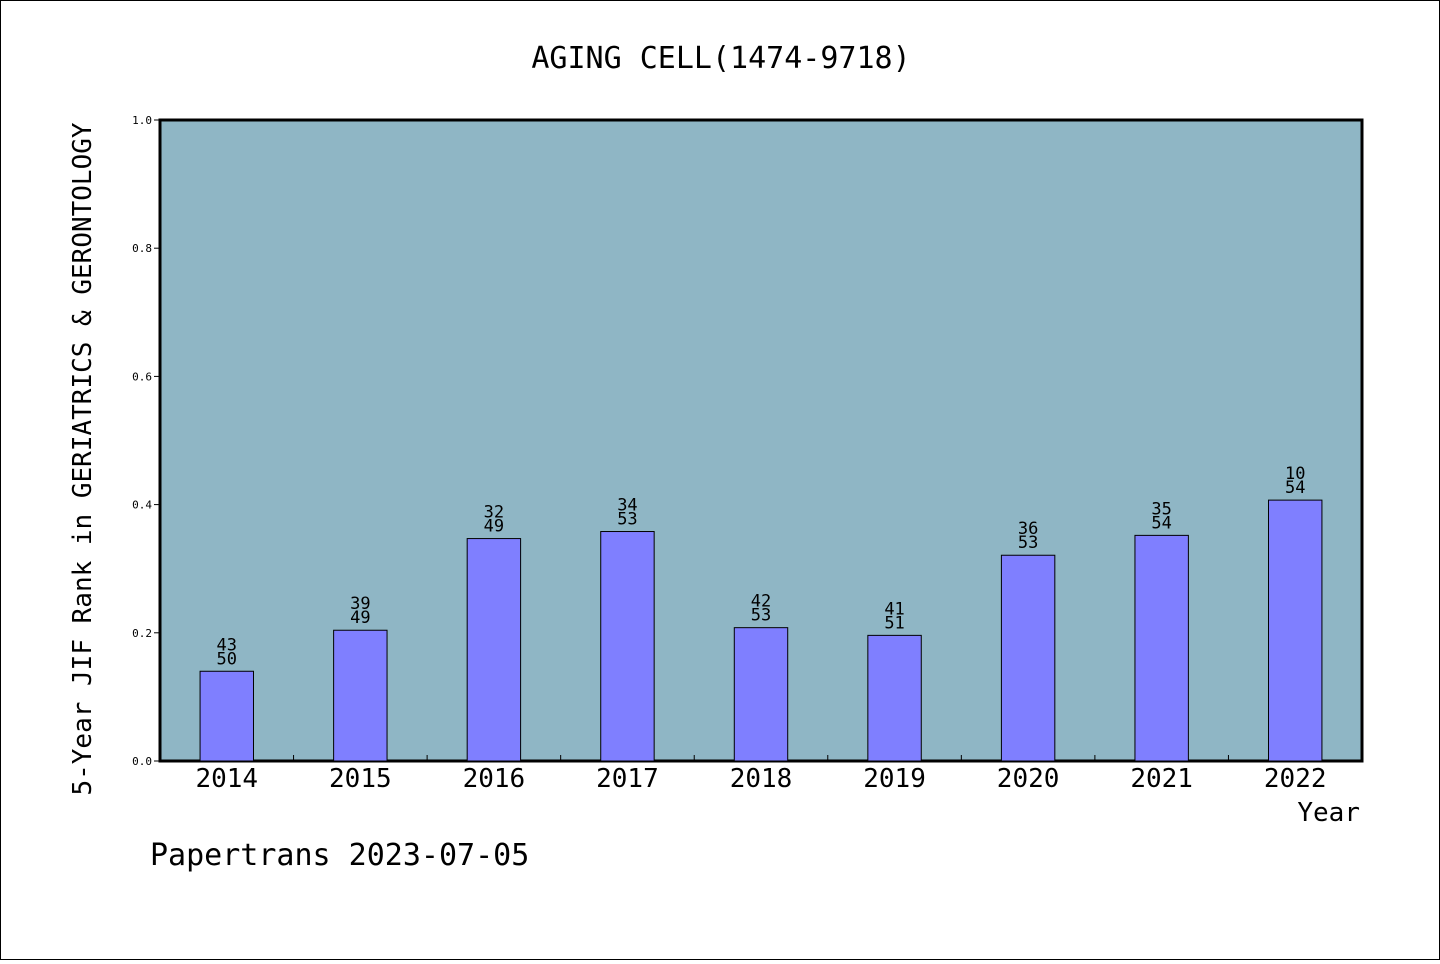 This screenshot has width=1440, height=964. What do you see at coordinates (360, 604) in the screenshot?
I see `bar-rank-label: 39` at bounding box center [360, 604].